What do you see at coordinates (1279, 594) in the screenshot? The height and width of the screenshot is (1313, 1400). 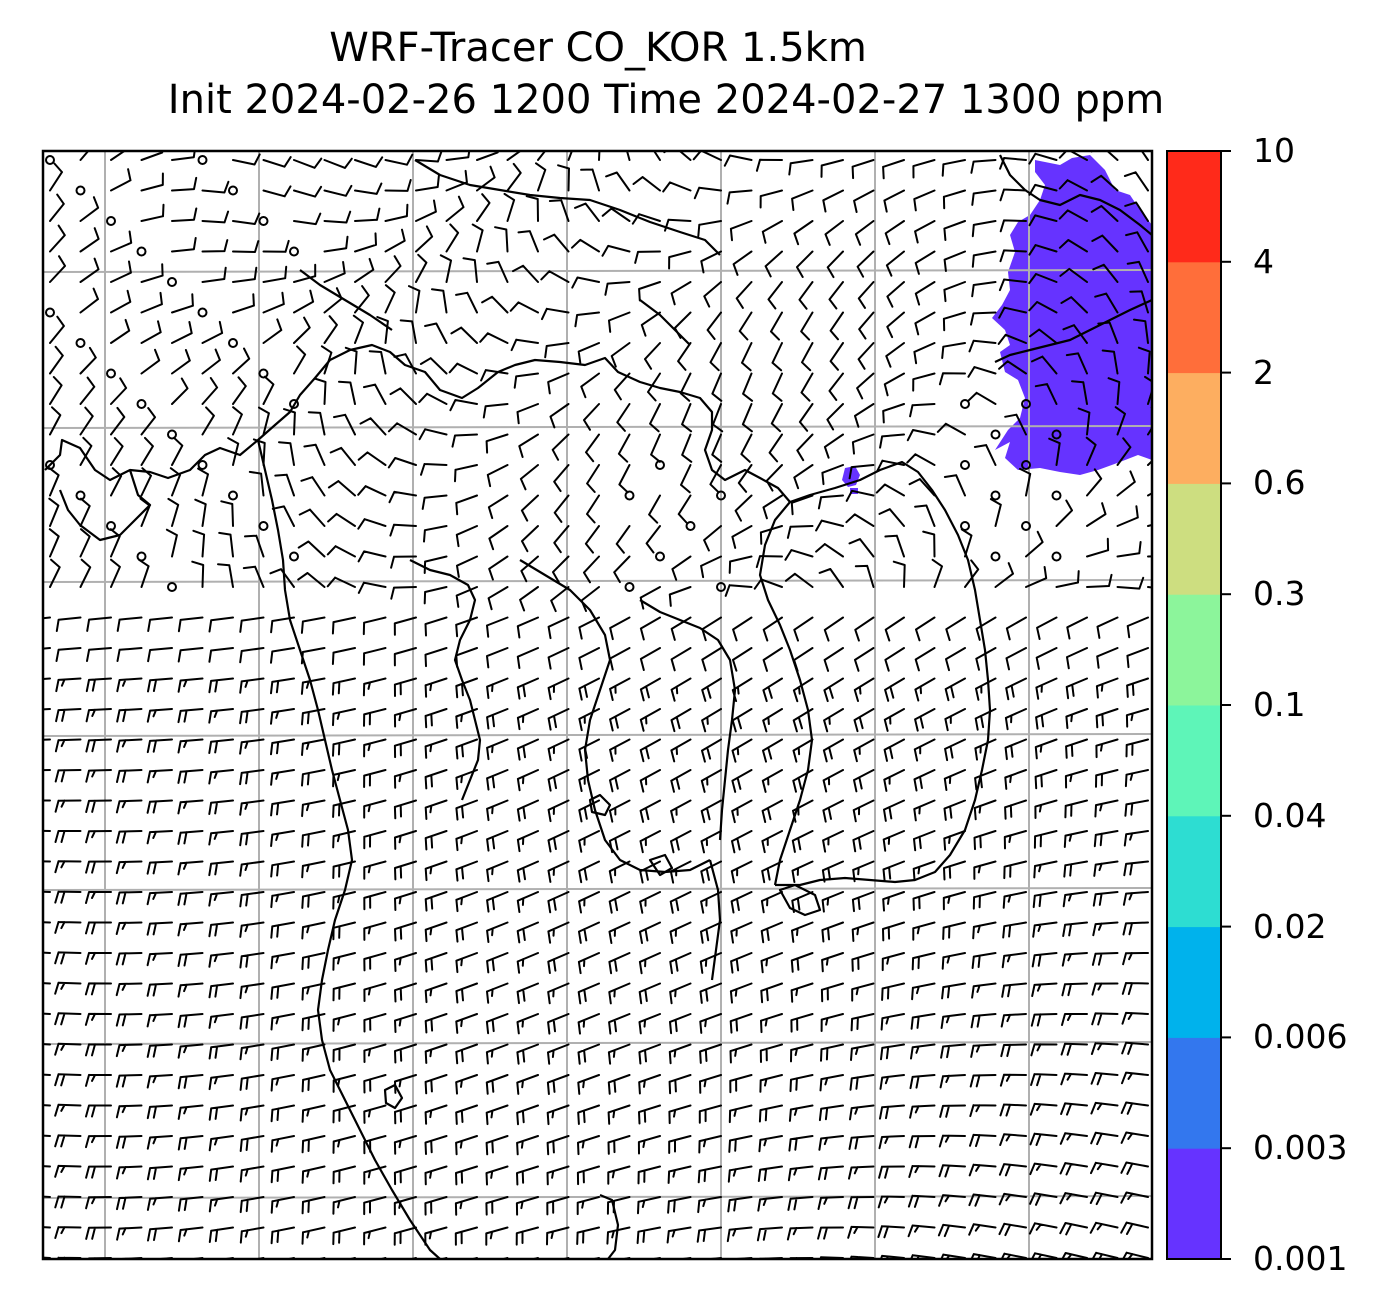 I see `colorbar-tick-label: 0.3` at bounding box center [1279, 594].